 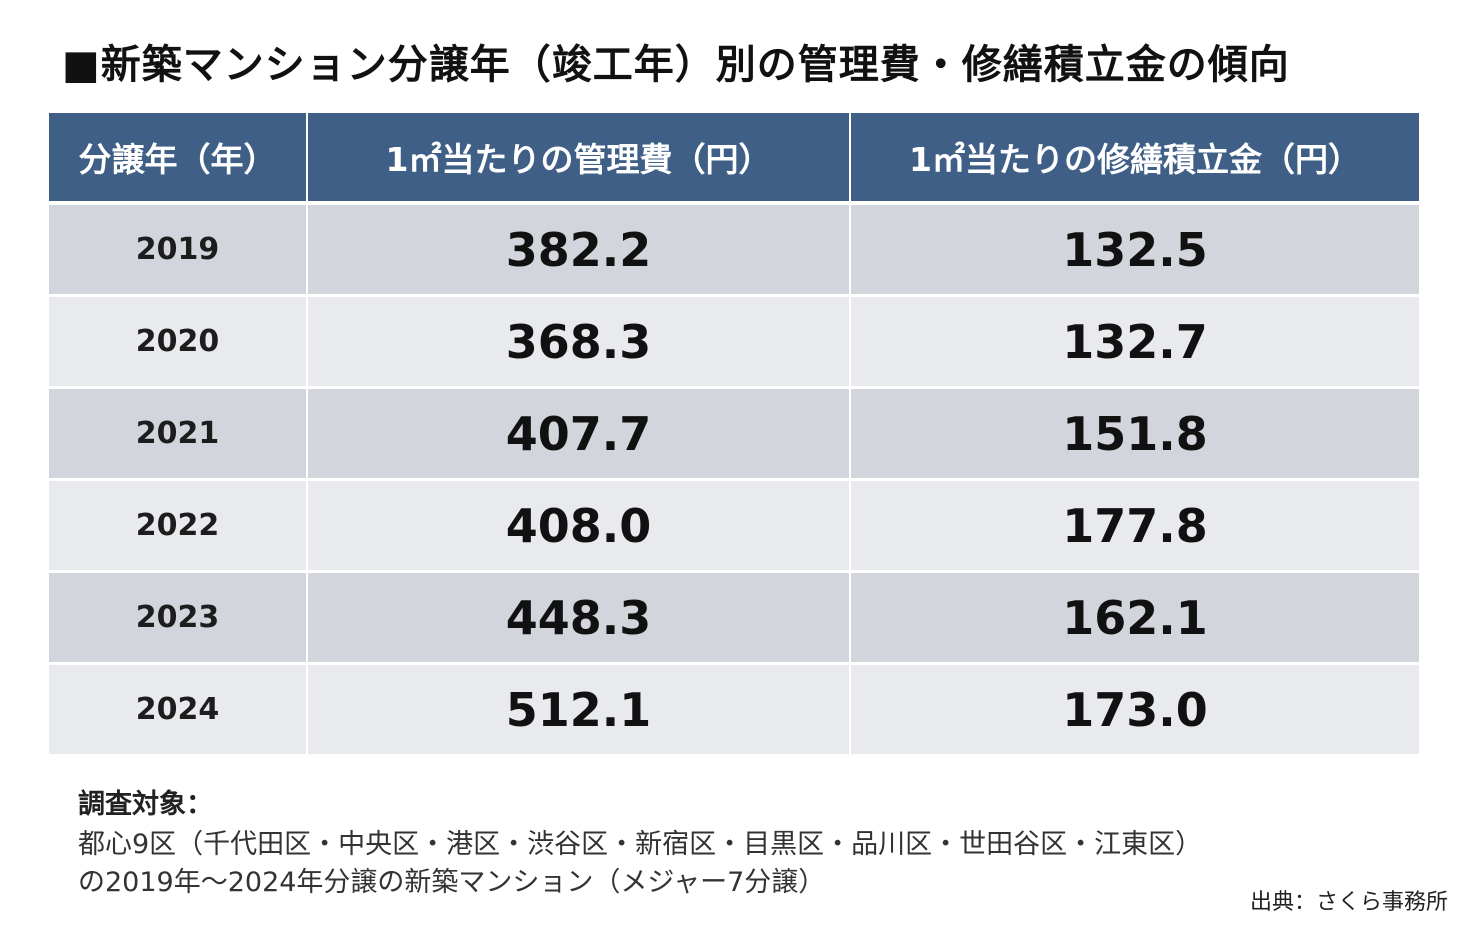 I want to click on table-row: 2023 448.3 162.1, so click(x=734, y=618).